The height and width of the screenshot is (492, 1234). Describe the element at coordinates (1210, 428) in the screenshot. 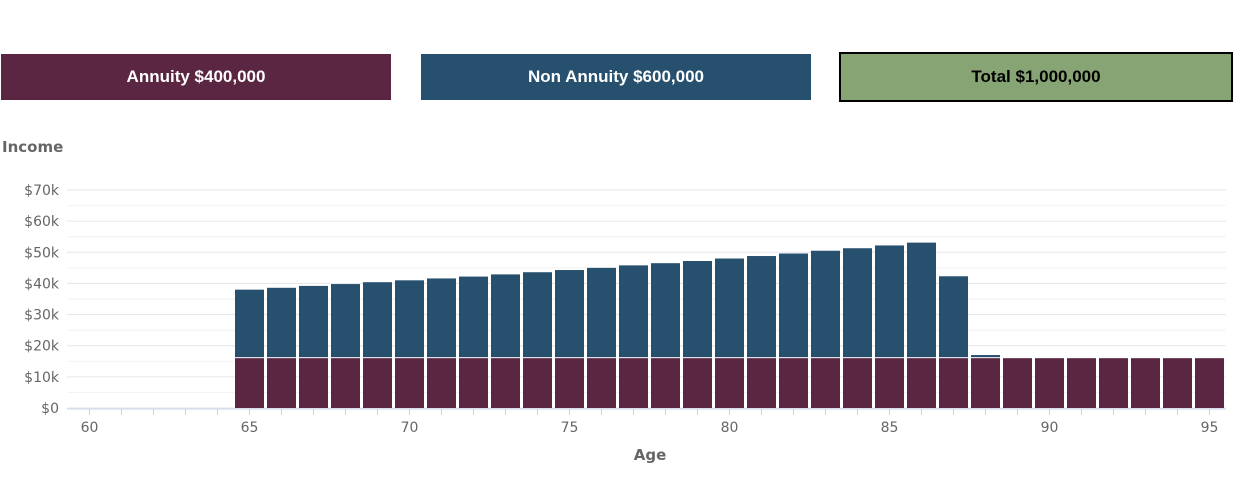

I see `x-tick-label: 95` at that location.